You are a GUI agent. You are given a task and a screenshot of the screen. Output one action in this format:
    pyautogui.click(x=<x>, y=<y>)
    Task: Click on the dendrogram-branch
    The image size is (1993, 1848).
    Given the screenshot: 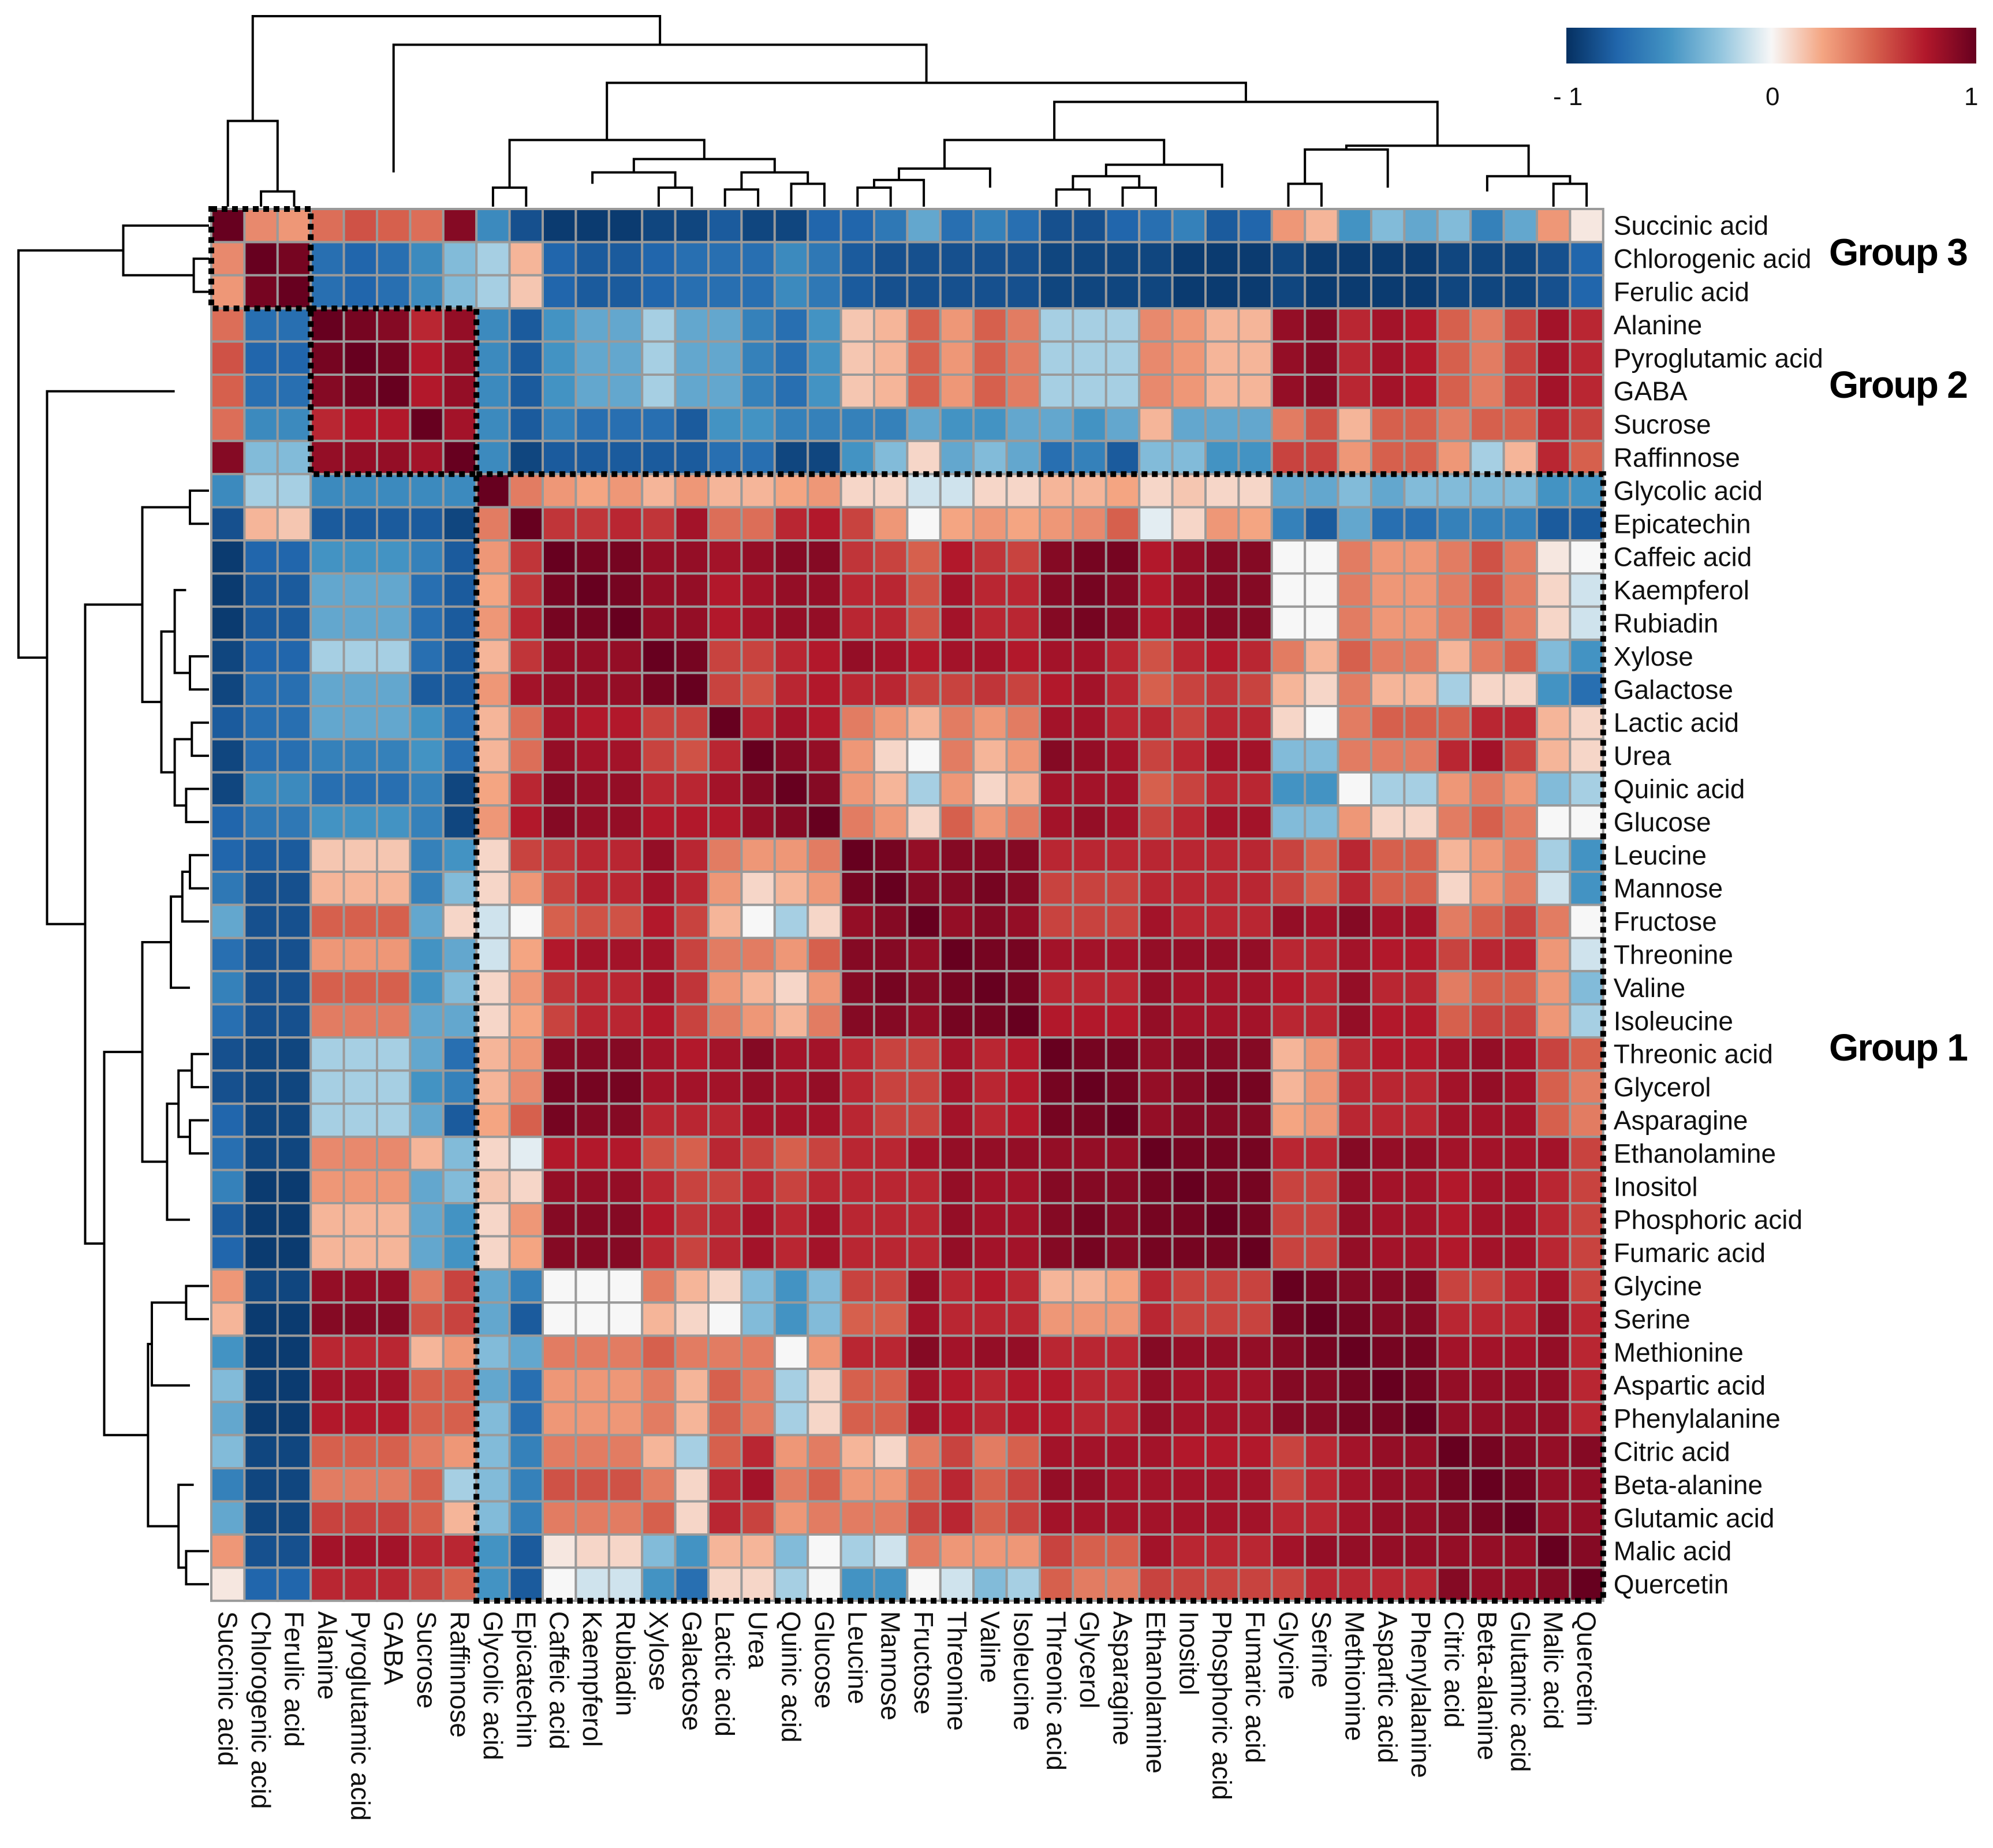 What is the action you would take?
    pyautogui.click(x=165, y=250)
    